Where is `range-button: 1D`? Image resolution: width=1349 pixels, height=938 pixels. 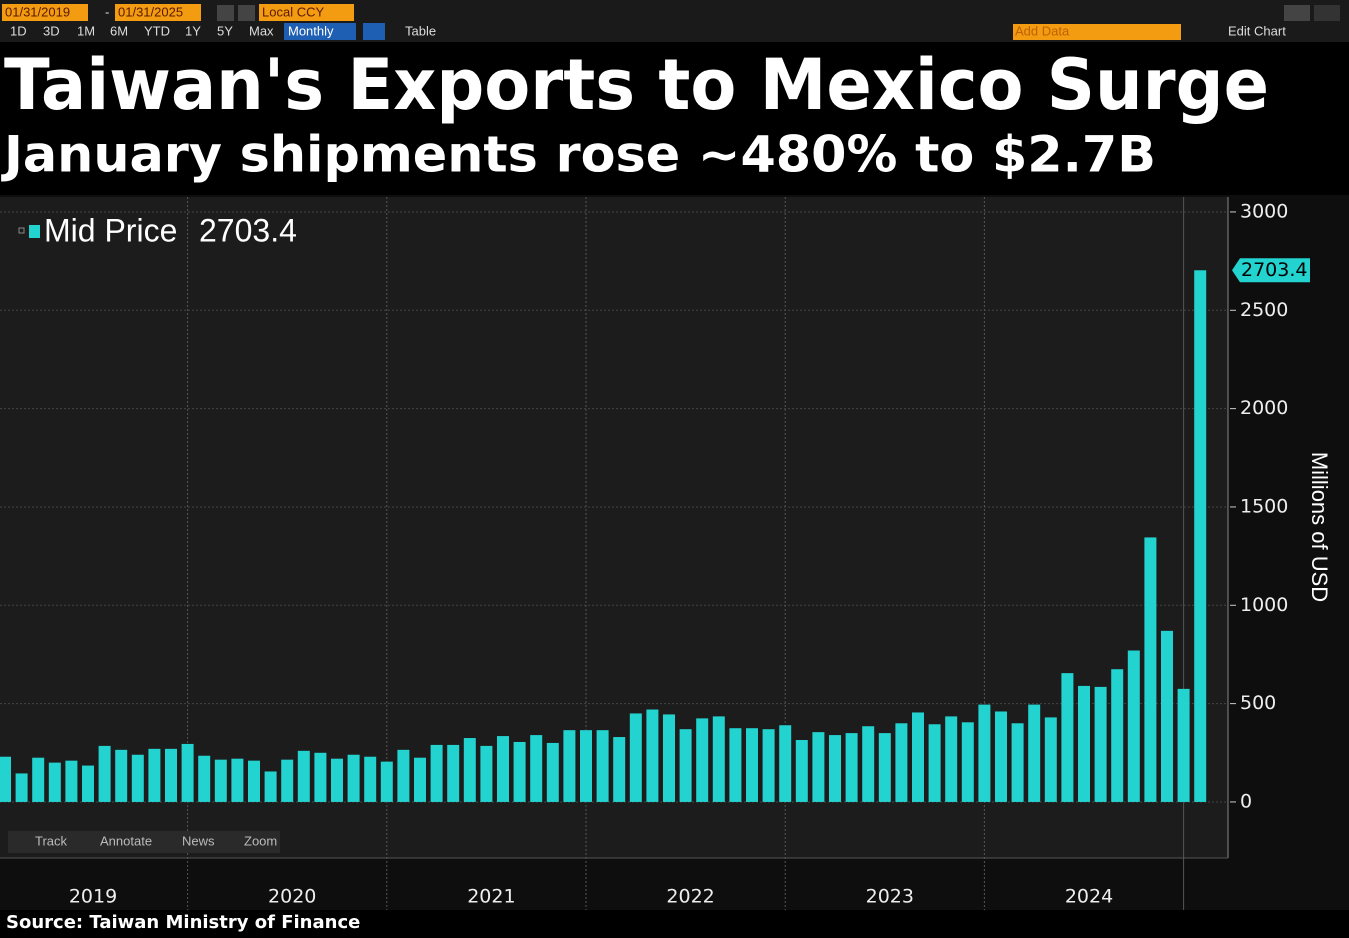 range-button: 1D is located at coordinates (18, 30).